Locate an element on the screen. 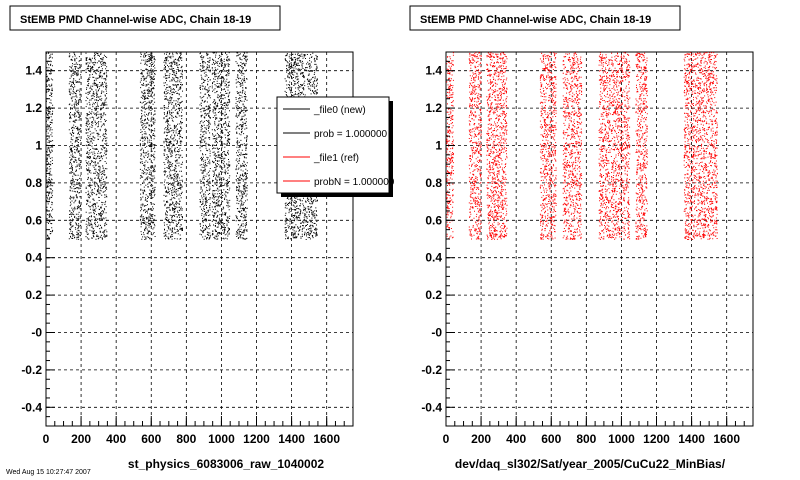  y-ticks-left: -0.4 -0.2 -0 0.2 0.4 0.6 0.8 1 1.2 1.4 is located at coordinates (38, 239).